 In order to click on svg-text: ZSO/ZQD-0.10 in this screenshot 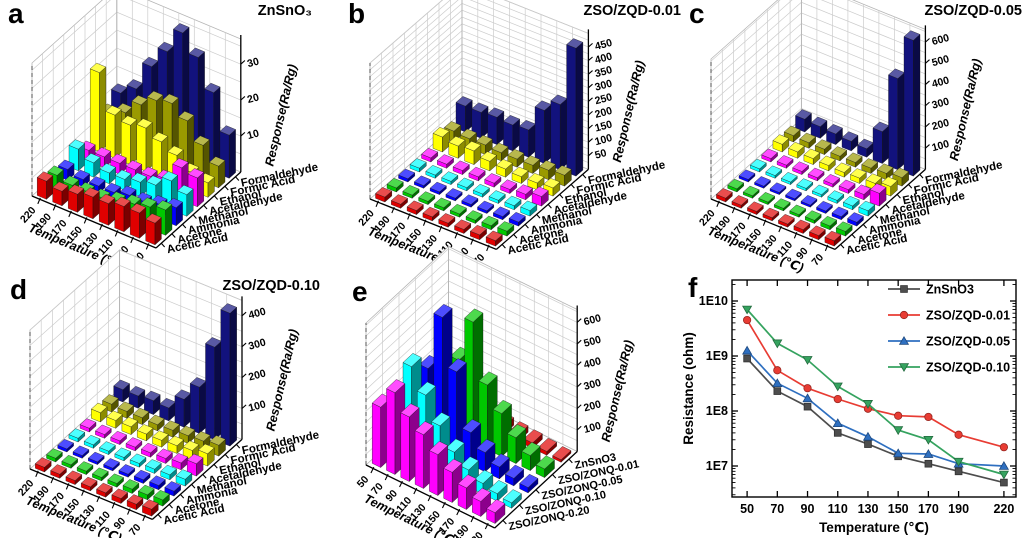, I will do `click(968, 368)`.